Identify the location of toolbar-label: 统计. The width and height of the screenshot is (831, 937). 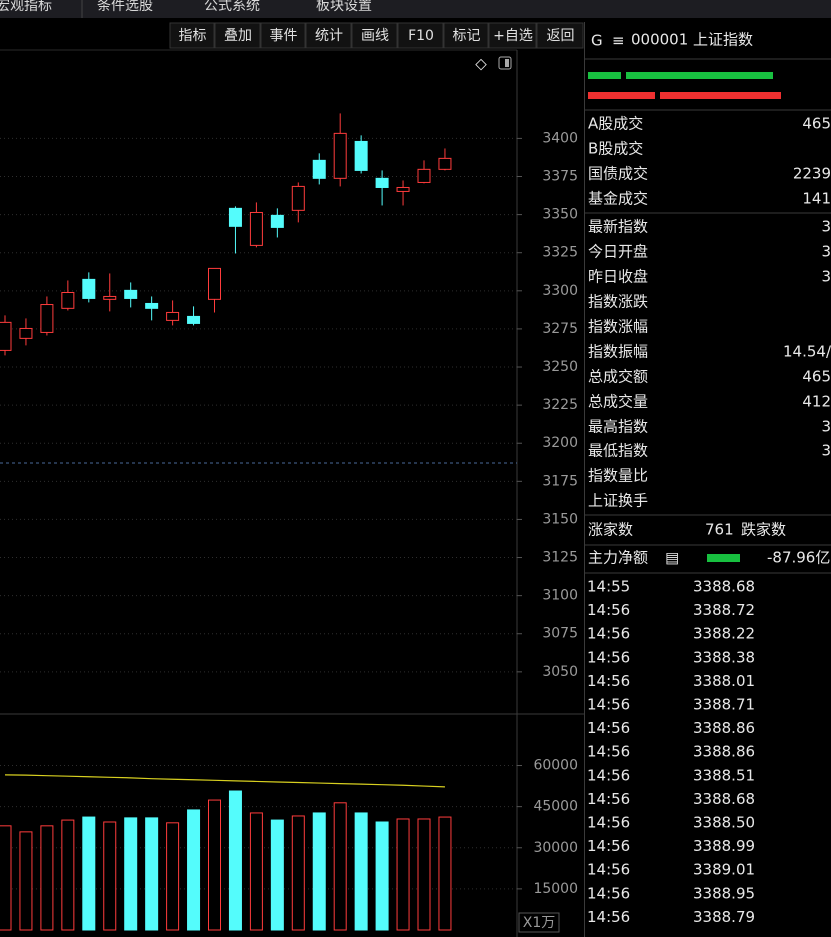
(329, 36).